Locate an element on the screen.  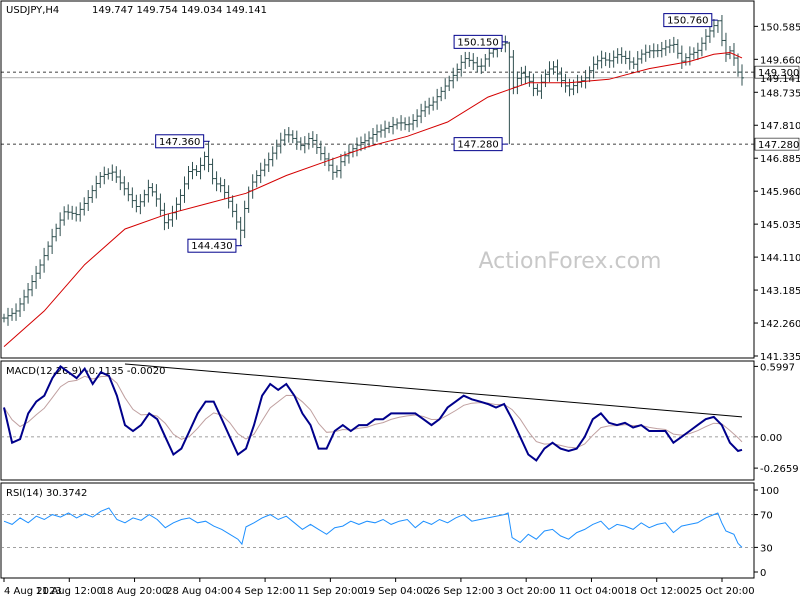
callout-label-4: 150.760 is located at coordinates (687, 21).